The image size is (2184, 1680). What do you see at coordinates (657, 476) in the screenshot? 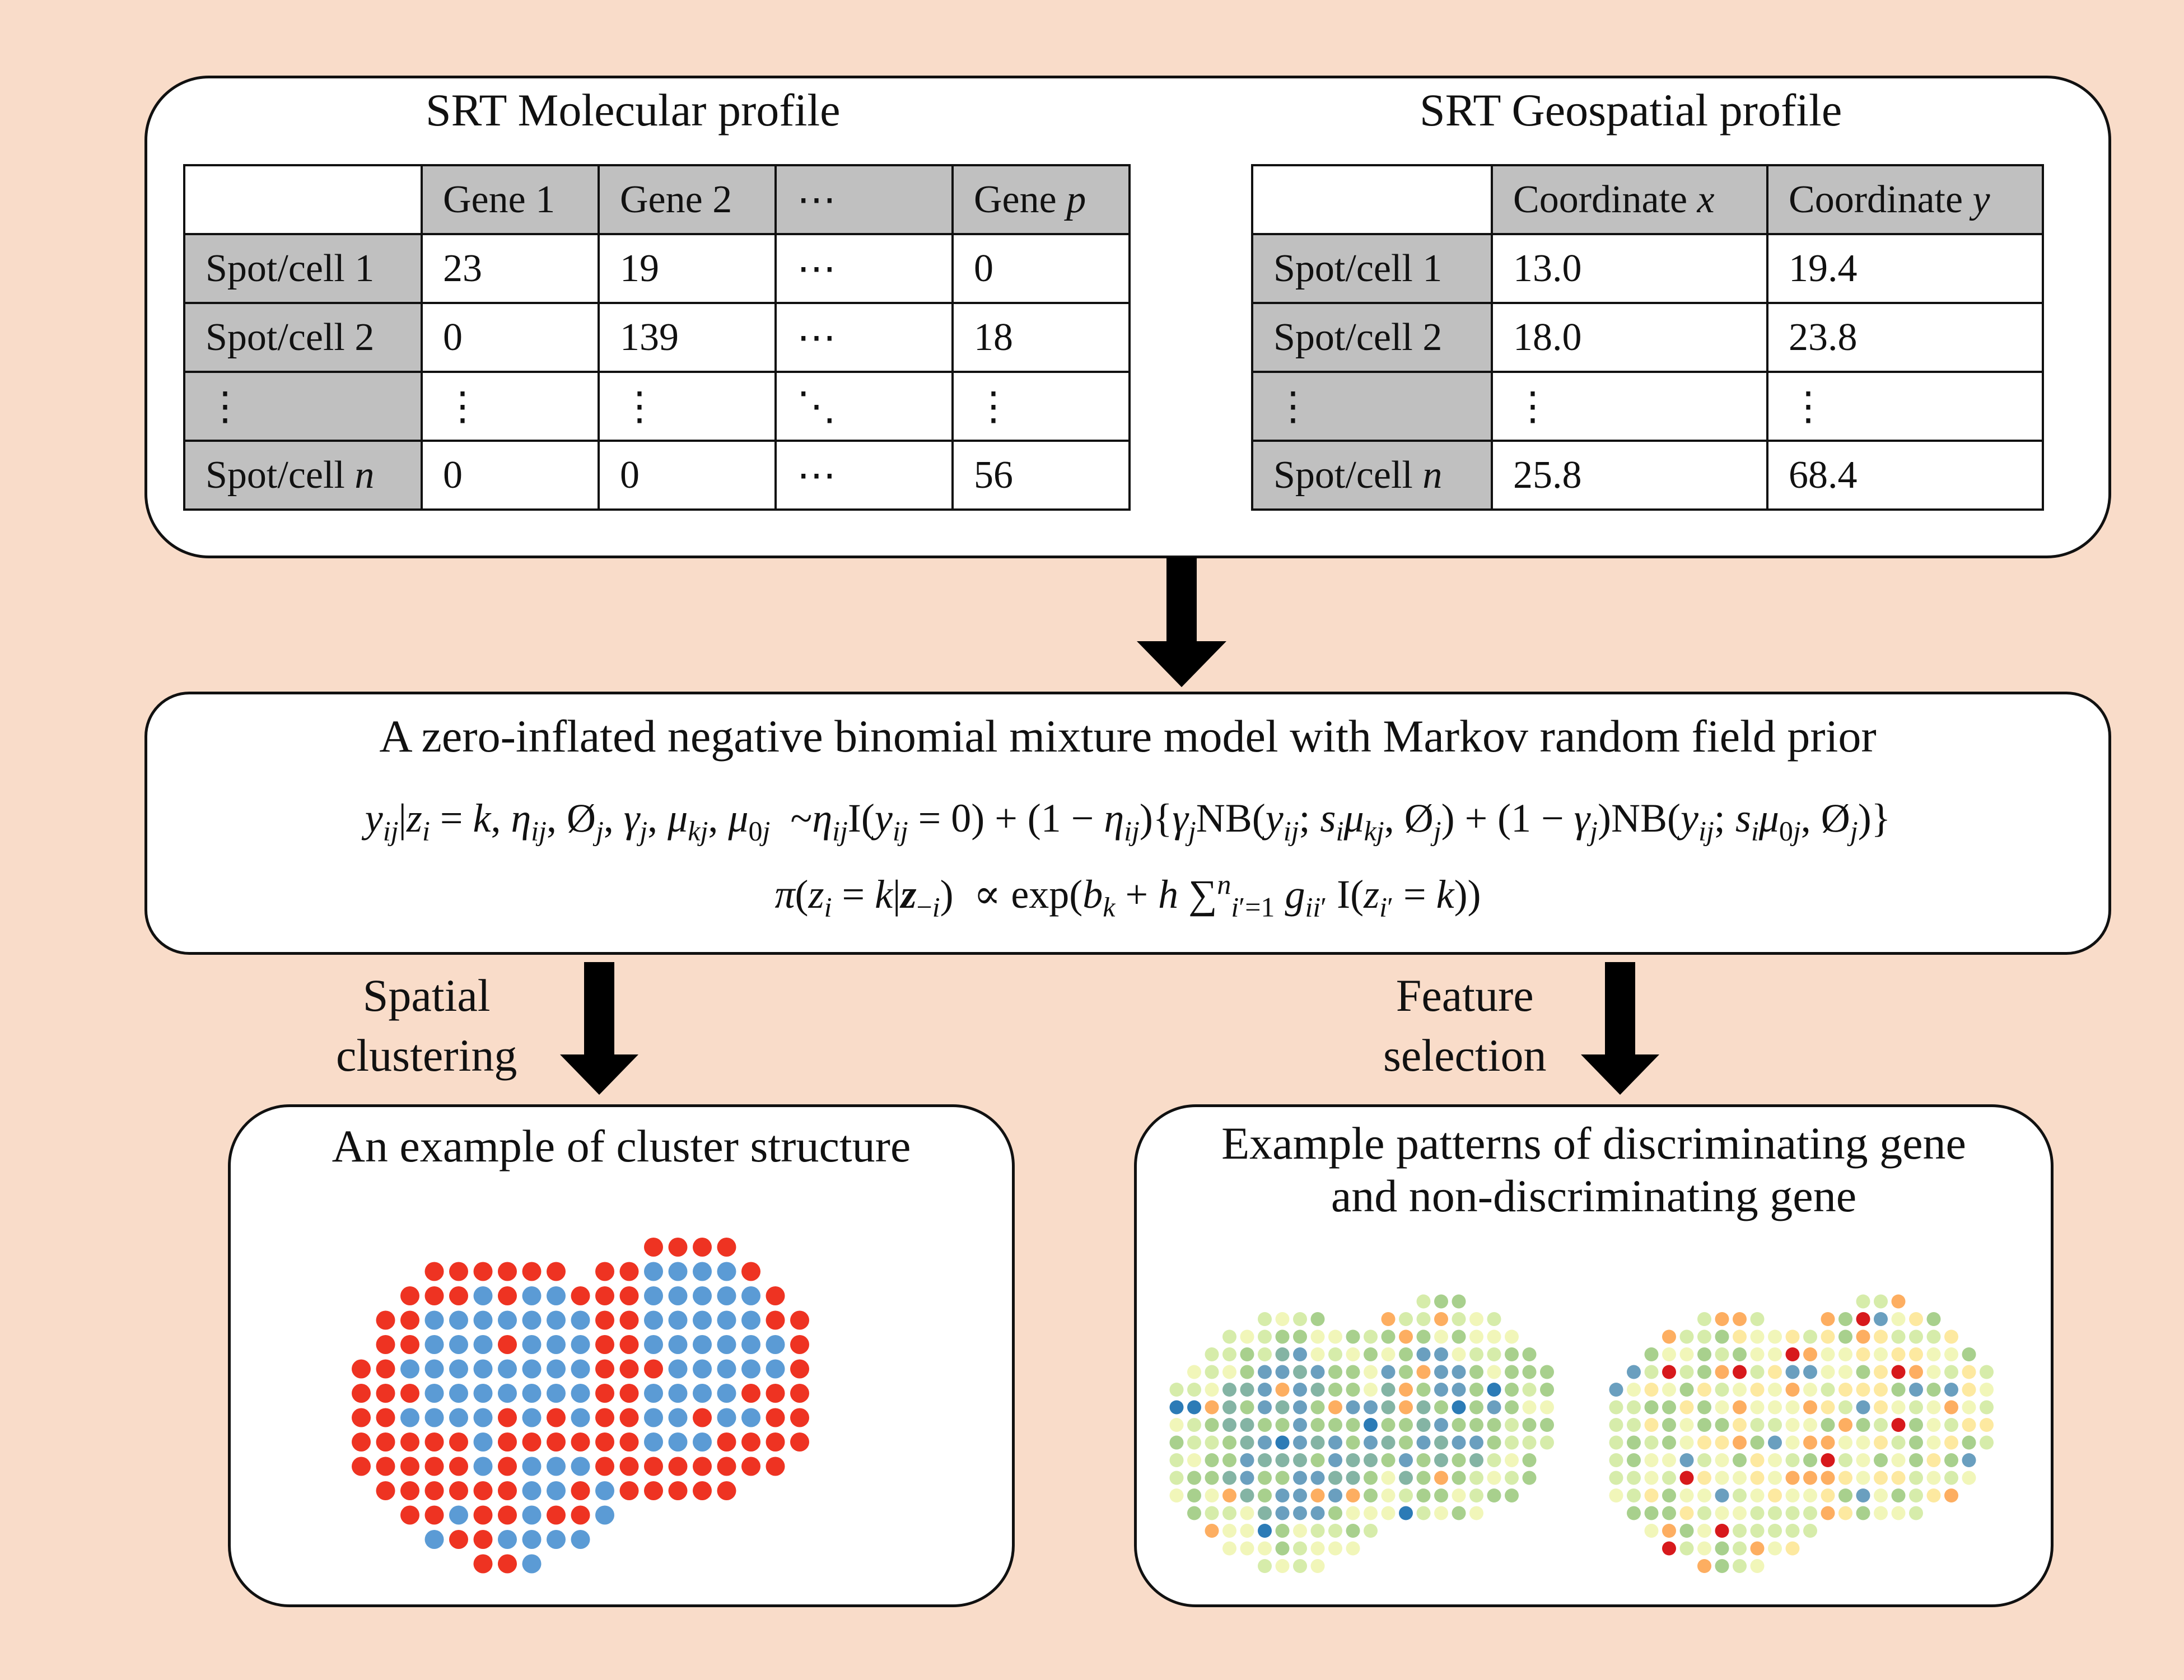
I see `table-row: Spot/cell n 0 0 ⋯ 56` at bounding box center [657, 476].